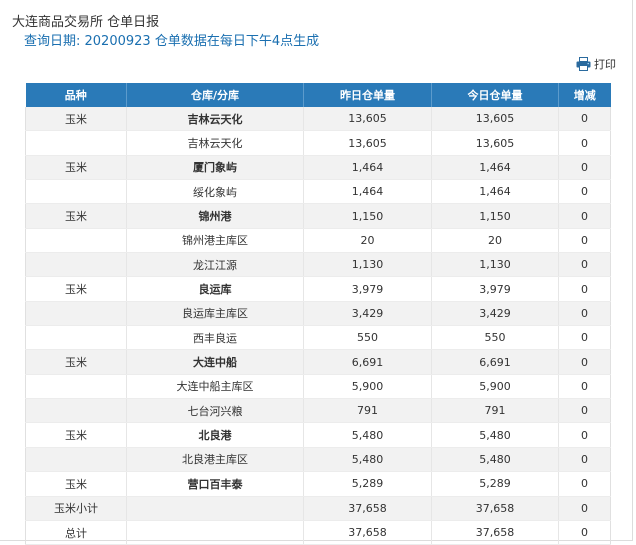 This screenshot has width=636, height=545. Describe the element at coordinates (367, 362) in the screenshot. I see `cell-yesterday: 6,691` at that location.